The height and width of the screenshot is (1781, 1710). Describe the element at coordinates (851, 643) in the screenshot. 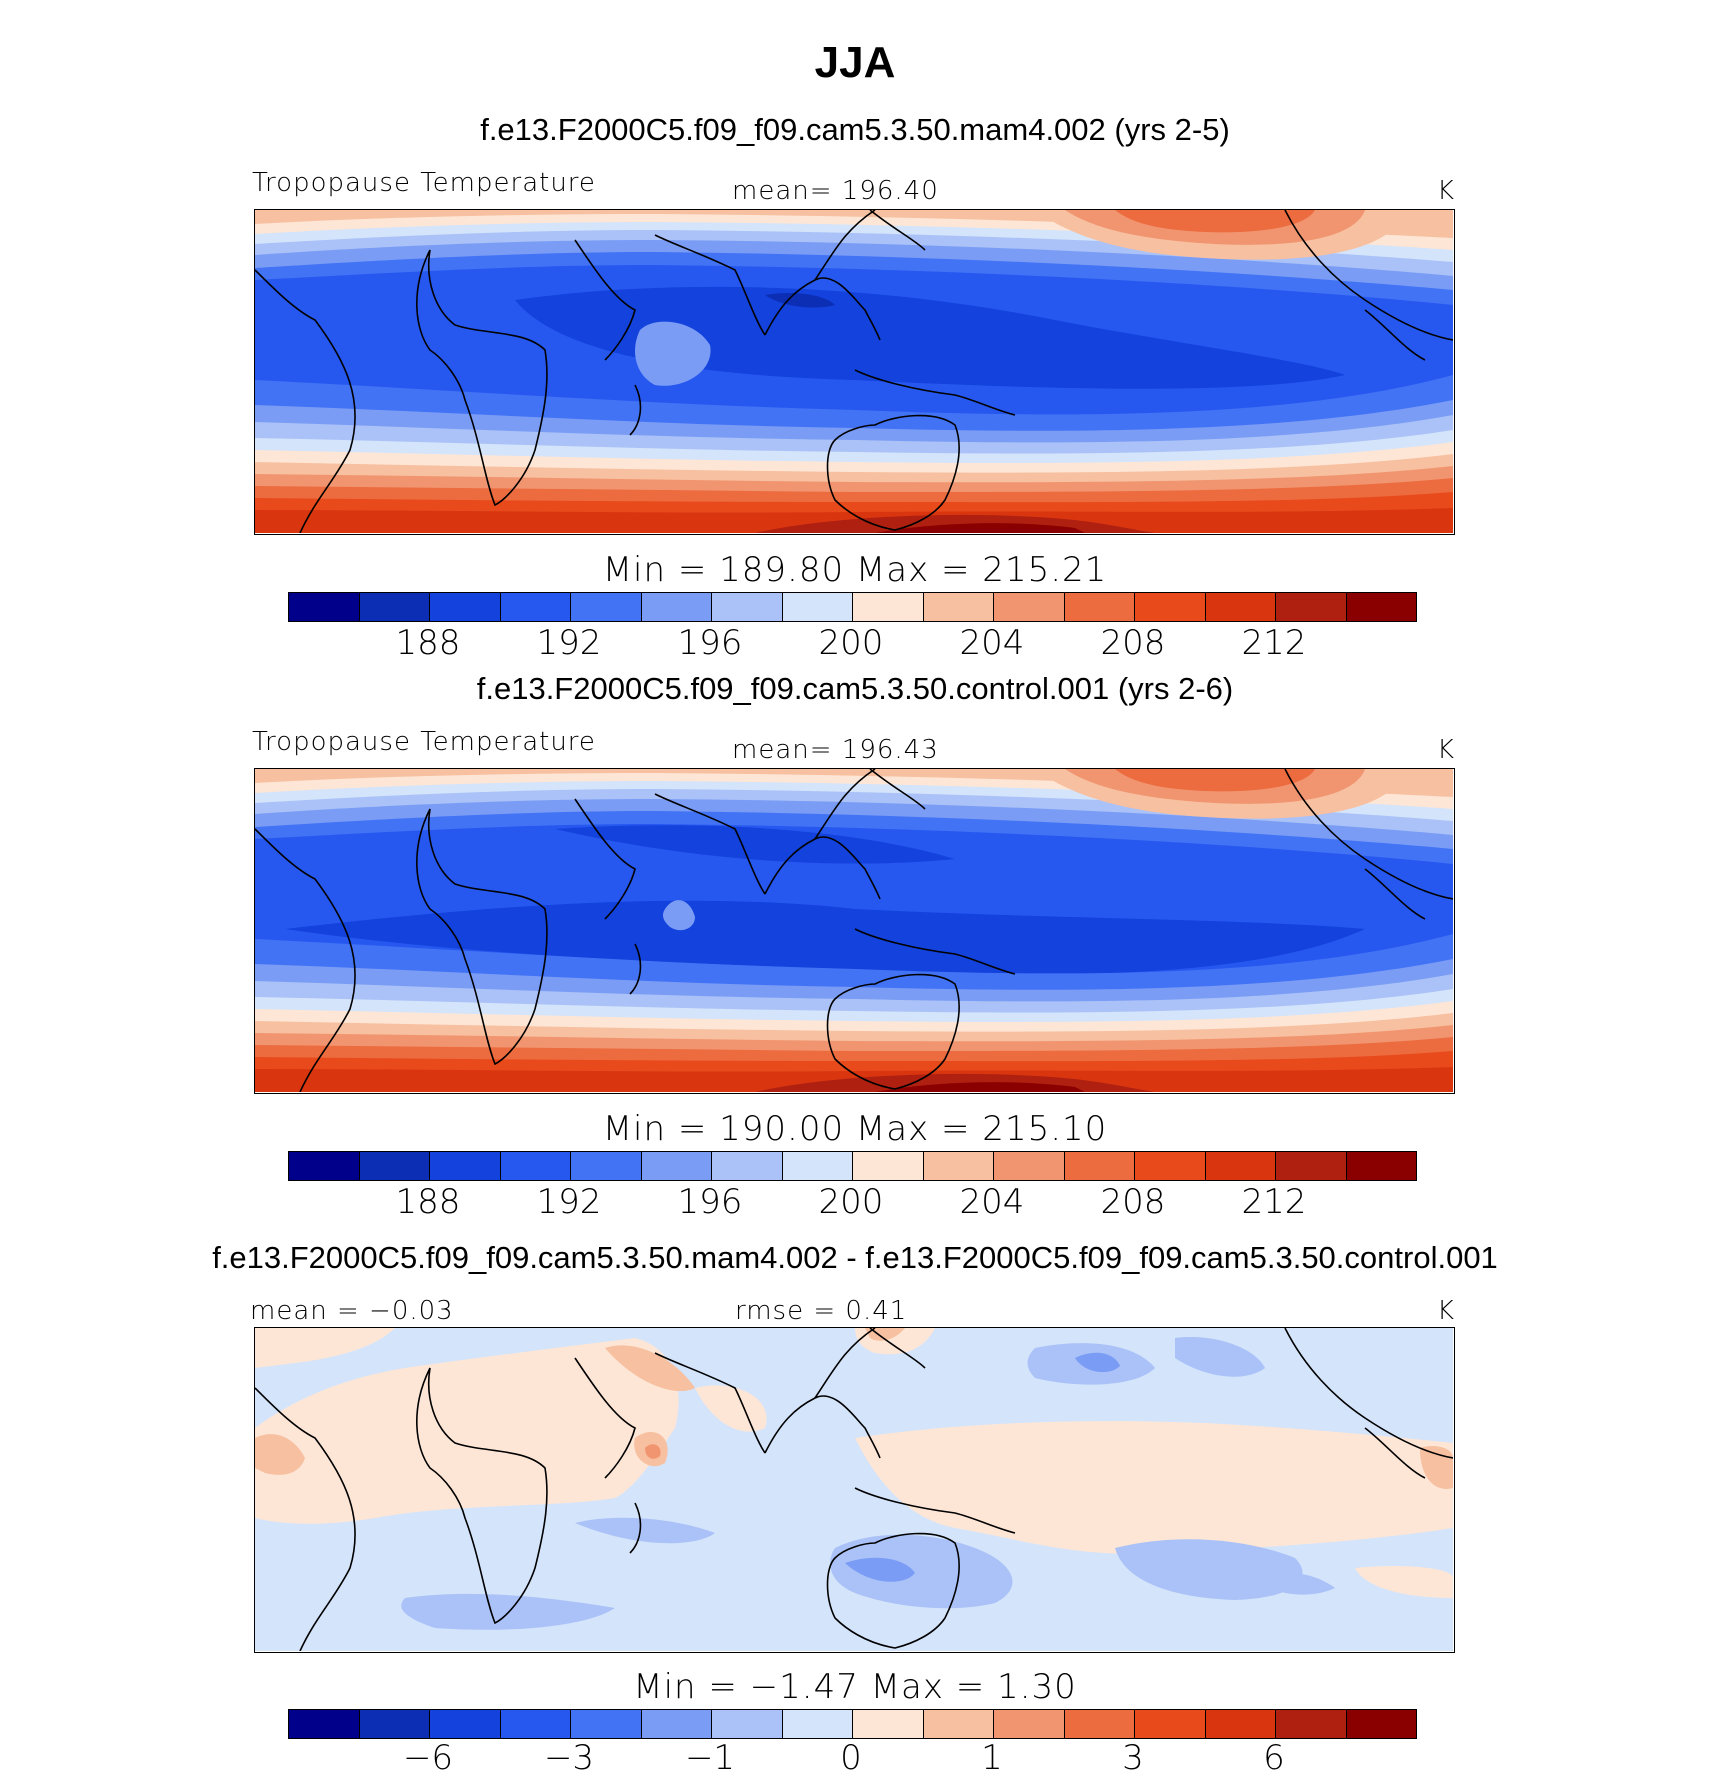

I see `panel1-colorbar-tick: 200` at that location.